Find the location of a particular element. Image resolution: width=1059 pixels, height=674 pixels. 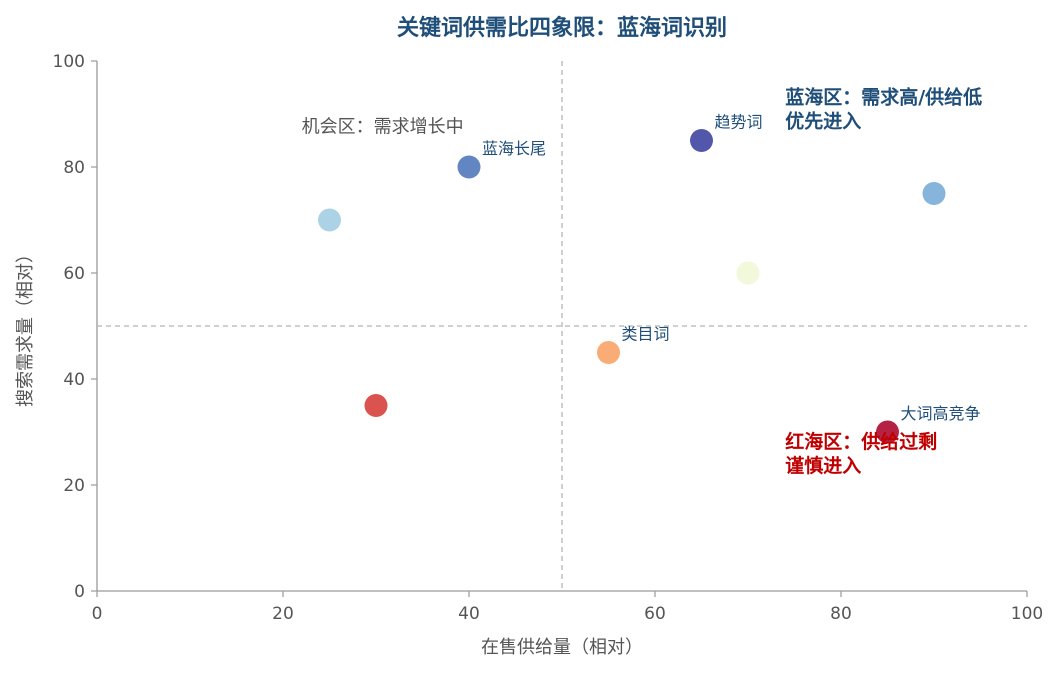

annotation-blue-ocean: 蓝海区：需求高/供给低优先进入 is located at coordinates (883, 108).